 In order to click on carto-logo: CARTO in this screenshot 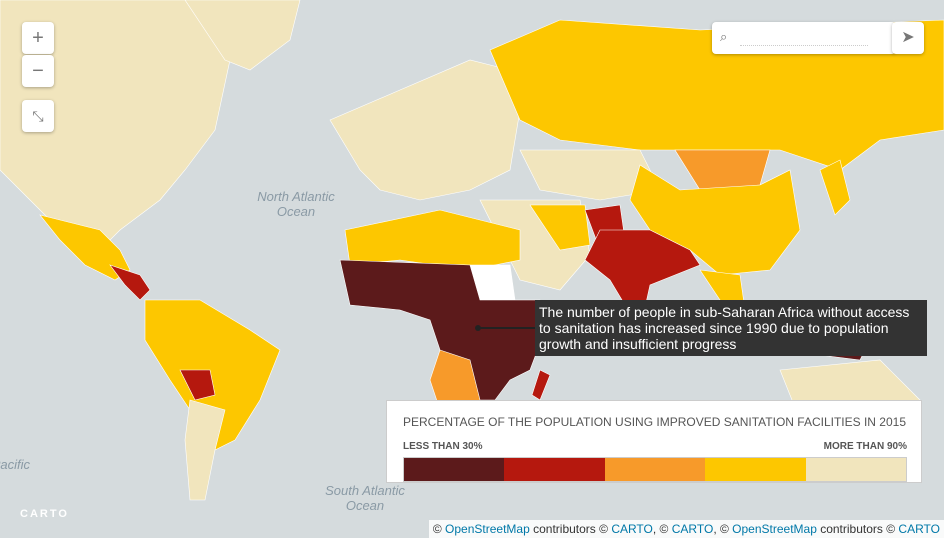, I will do `click(44, 514)`.